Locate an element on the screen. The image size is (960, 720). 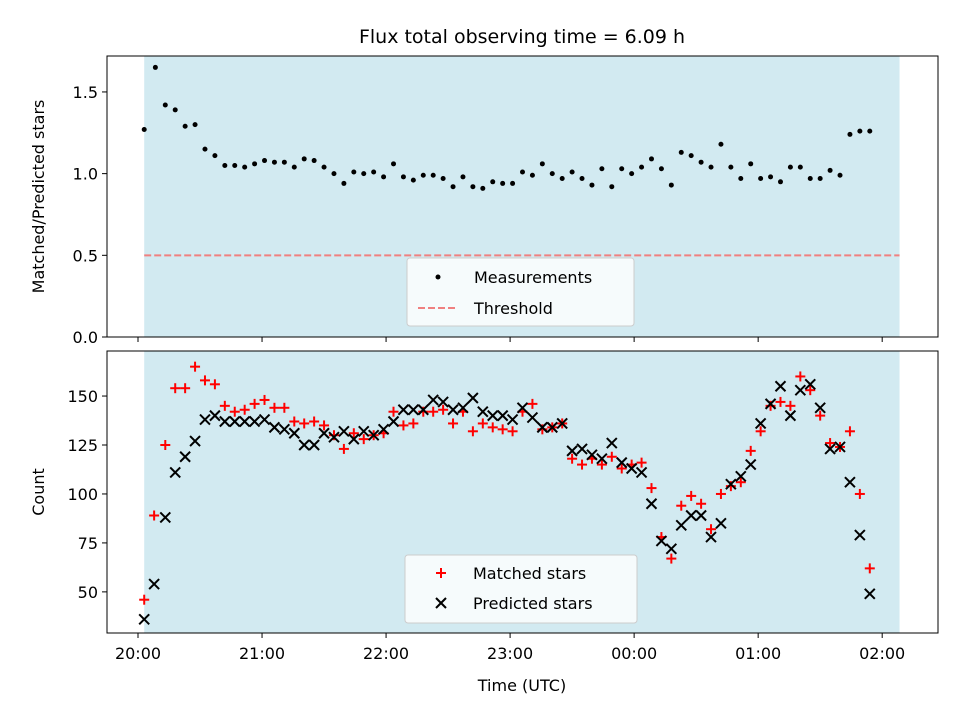
y-tick-label: 100 is located at coordinates (82, 494).